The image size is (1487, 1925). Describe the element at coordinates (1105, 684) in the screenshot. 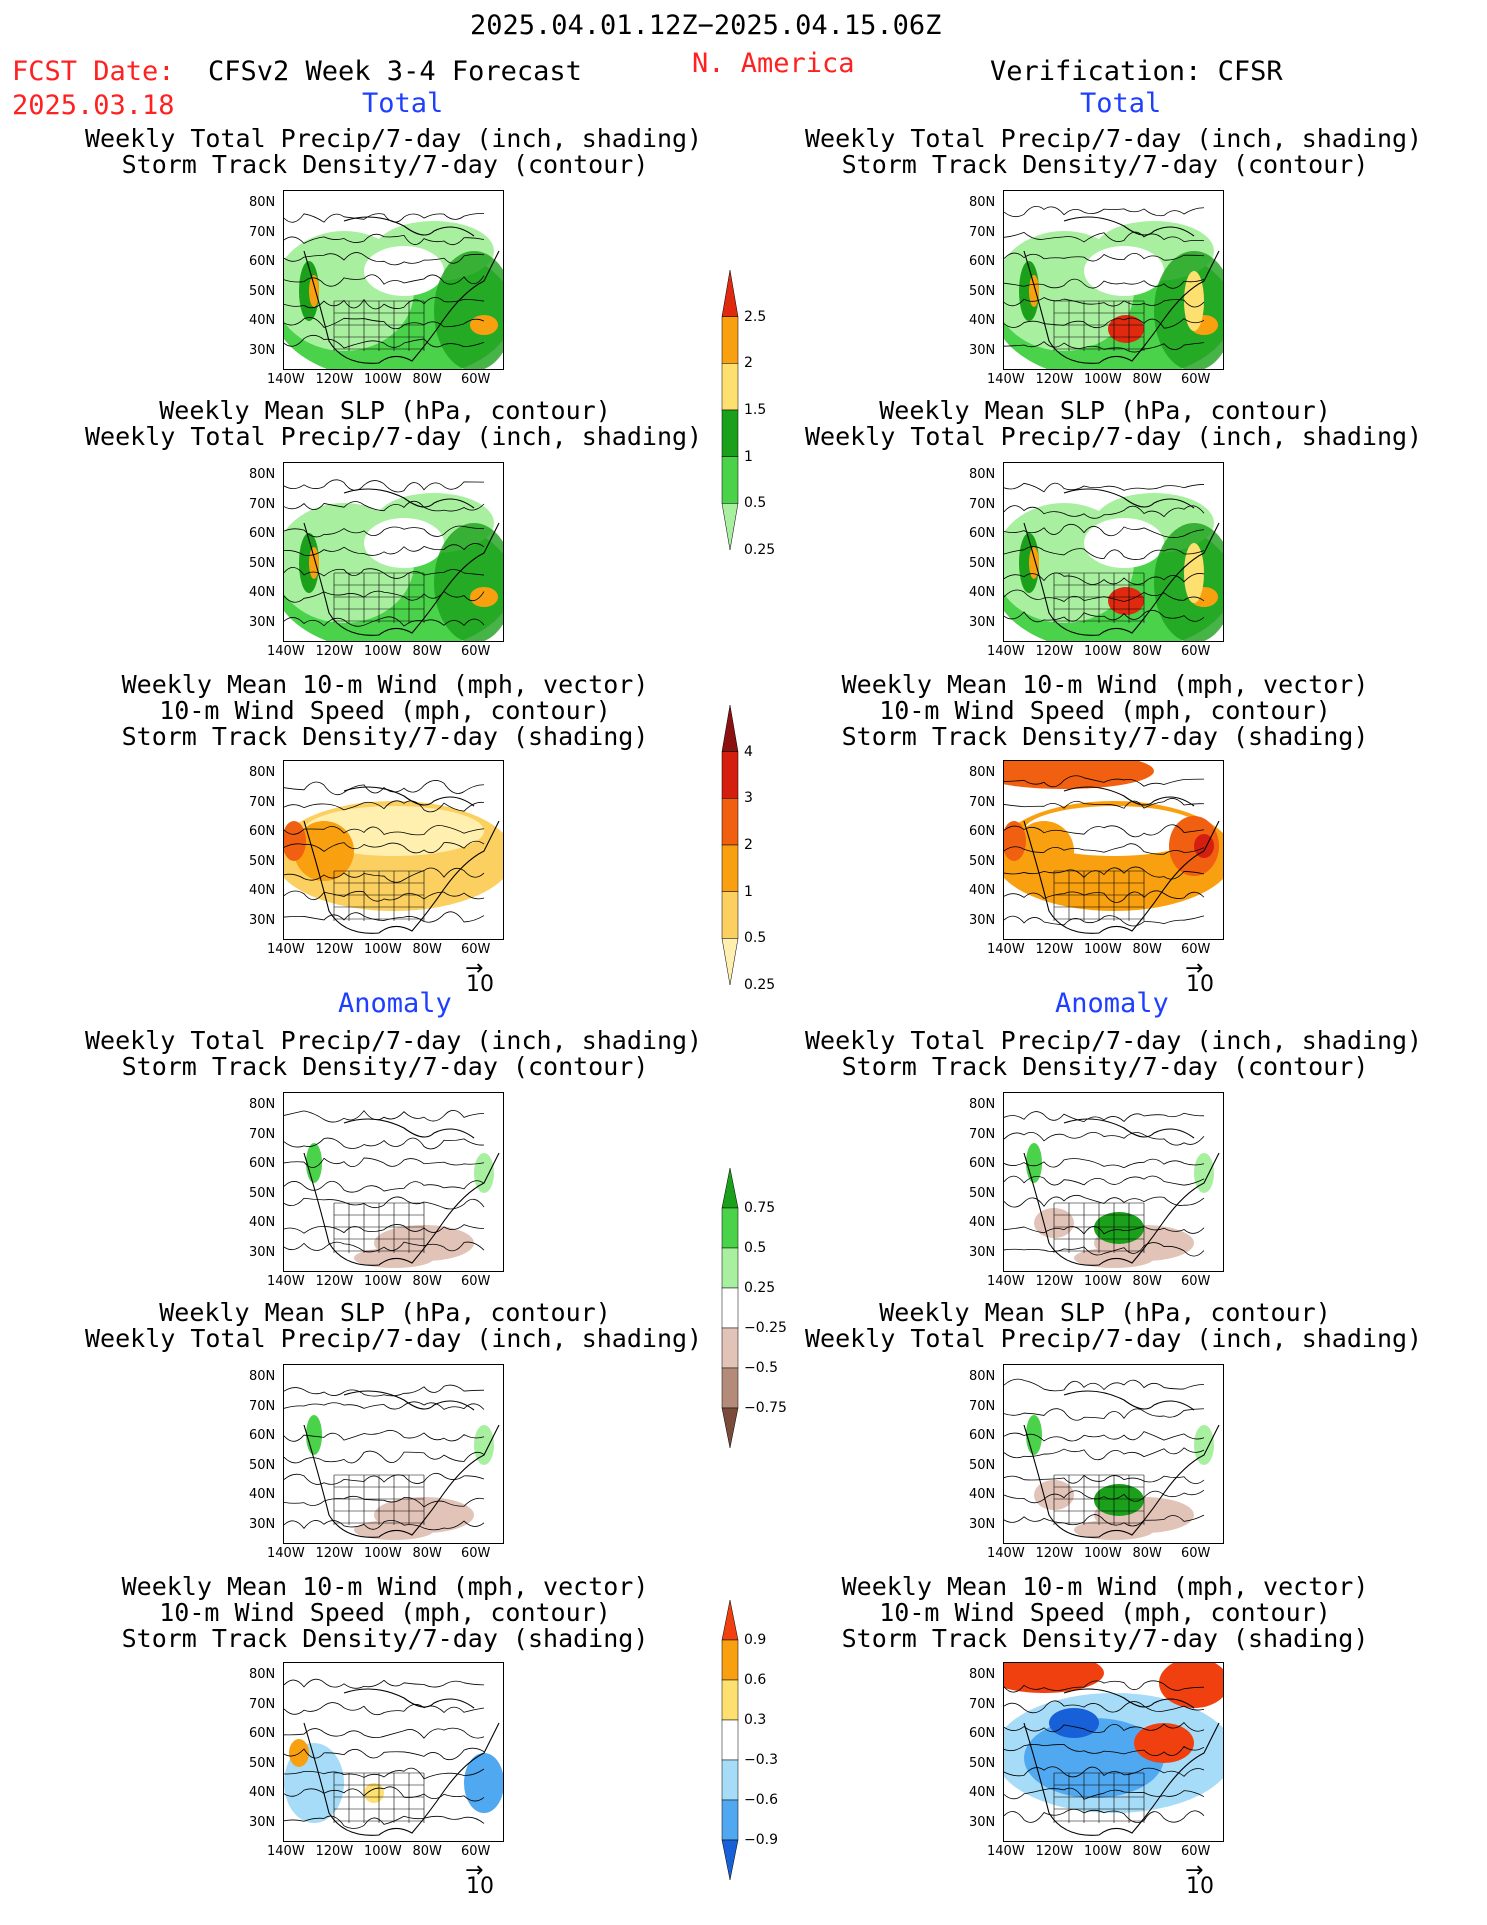

I see `panel-title-ob-total-wind-0: Weekly Mean 10-m Wind (mph, vector)` at that location.